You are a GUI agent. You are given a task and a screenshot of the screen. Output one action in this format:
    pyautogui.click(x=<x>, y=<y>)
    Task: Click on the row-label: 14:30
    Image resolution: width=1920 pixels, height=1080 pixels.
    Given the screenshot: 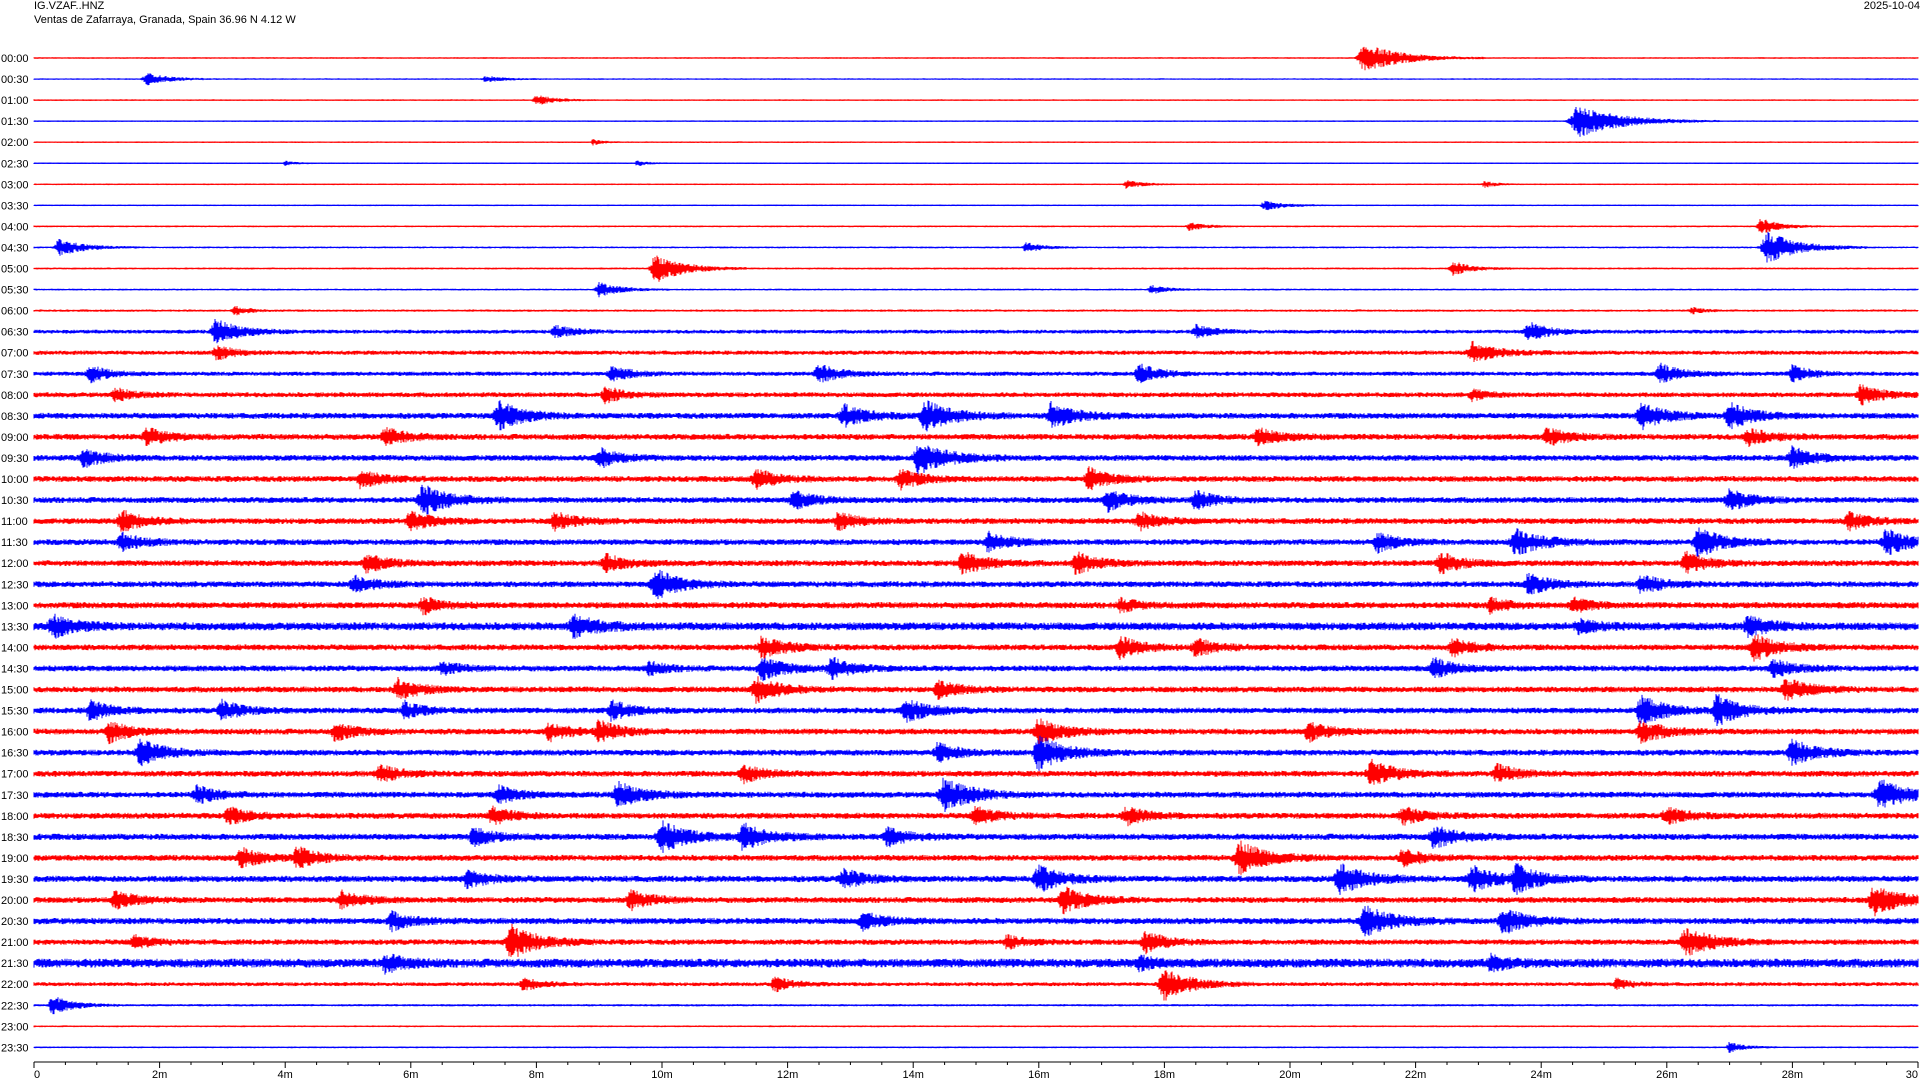 What is the action you would take?
    pyautogui.click(x=15, y=669)
    